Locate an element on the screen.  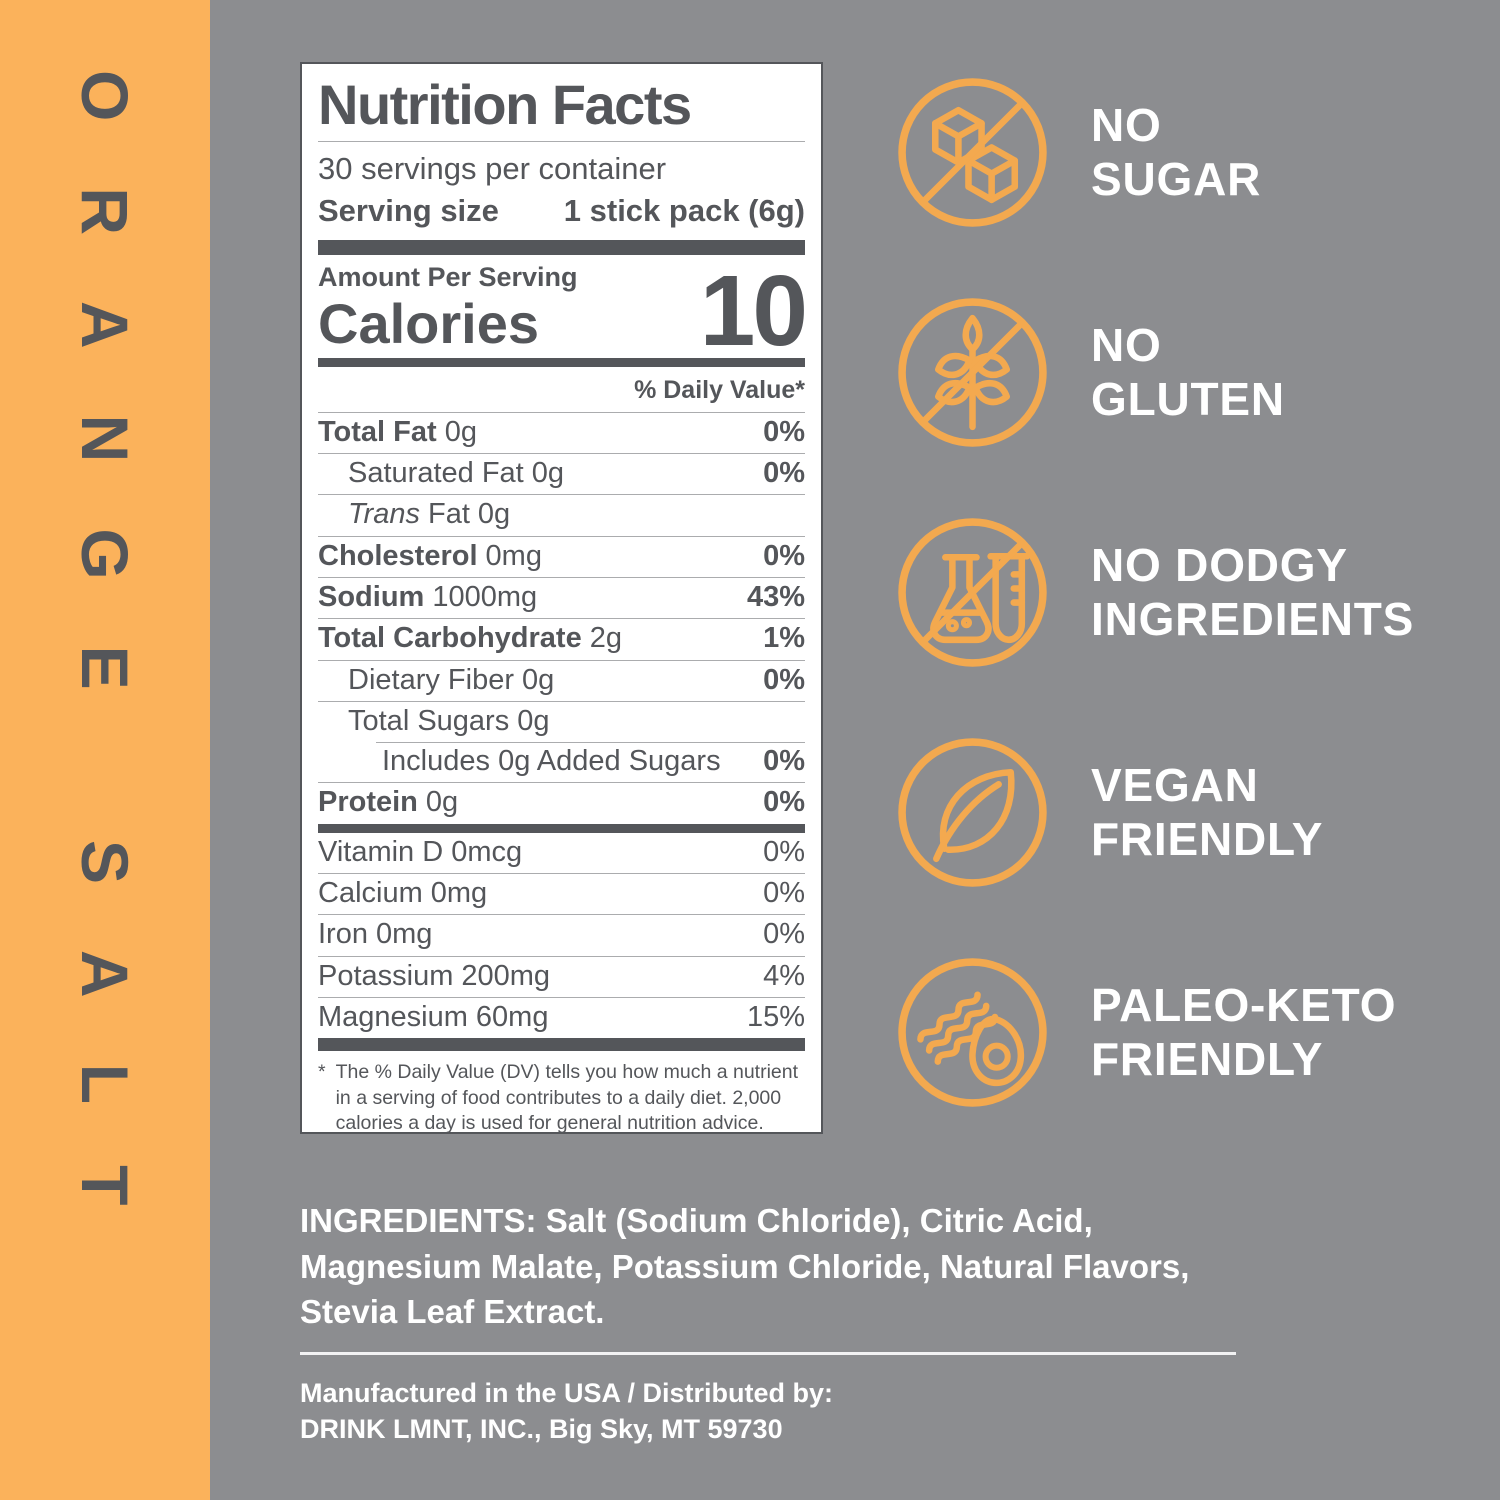
vegan-friendly-icon is located at coordinates (972, 812).